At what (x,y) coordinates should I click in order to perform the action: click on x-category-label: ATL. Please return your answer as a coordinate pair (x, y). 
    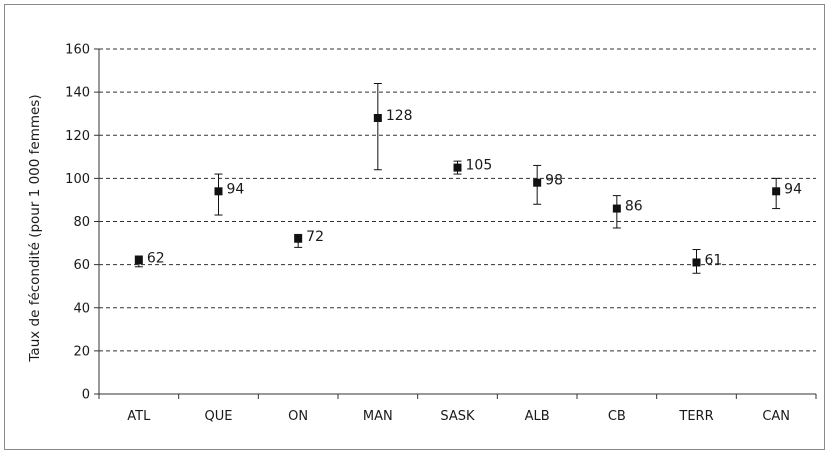
    Looking at the image, I should click on (139, 416).